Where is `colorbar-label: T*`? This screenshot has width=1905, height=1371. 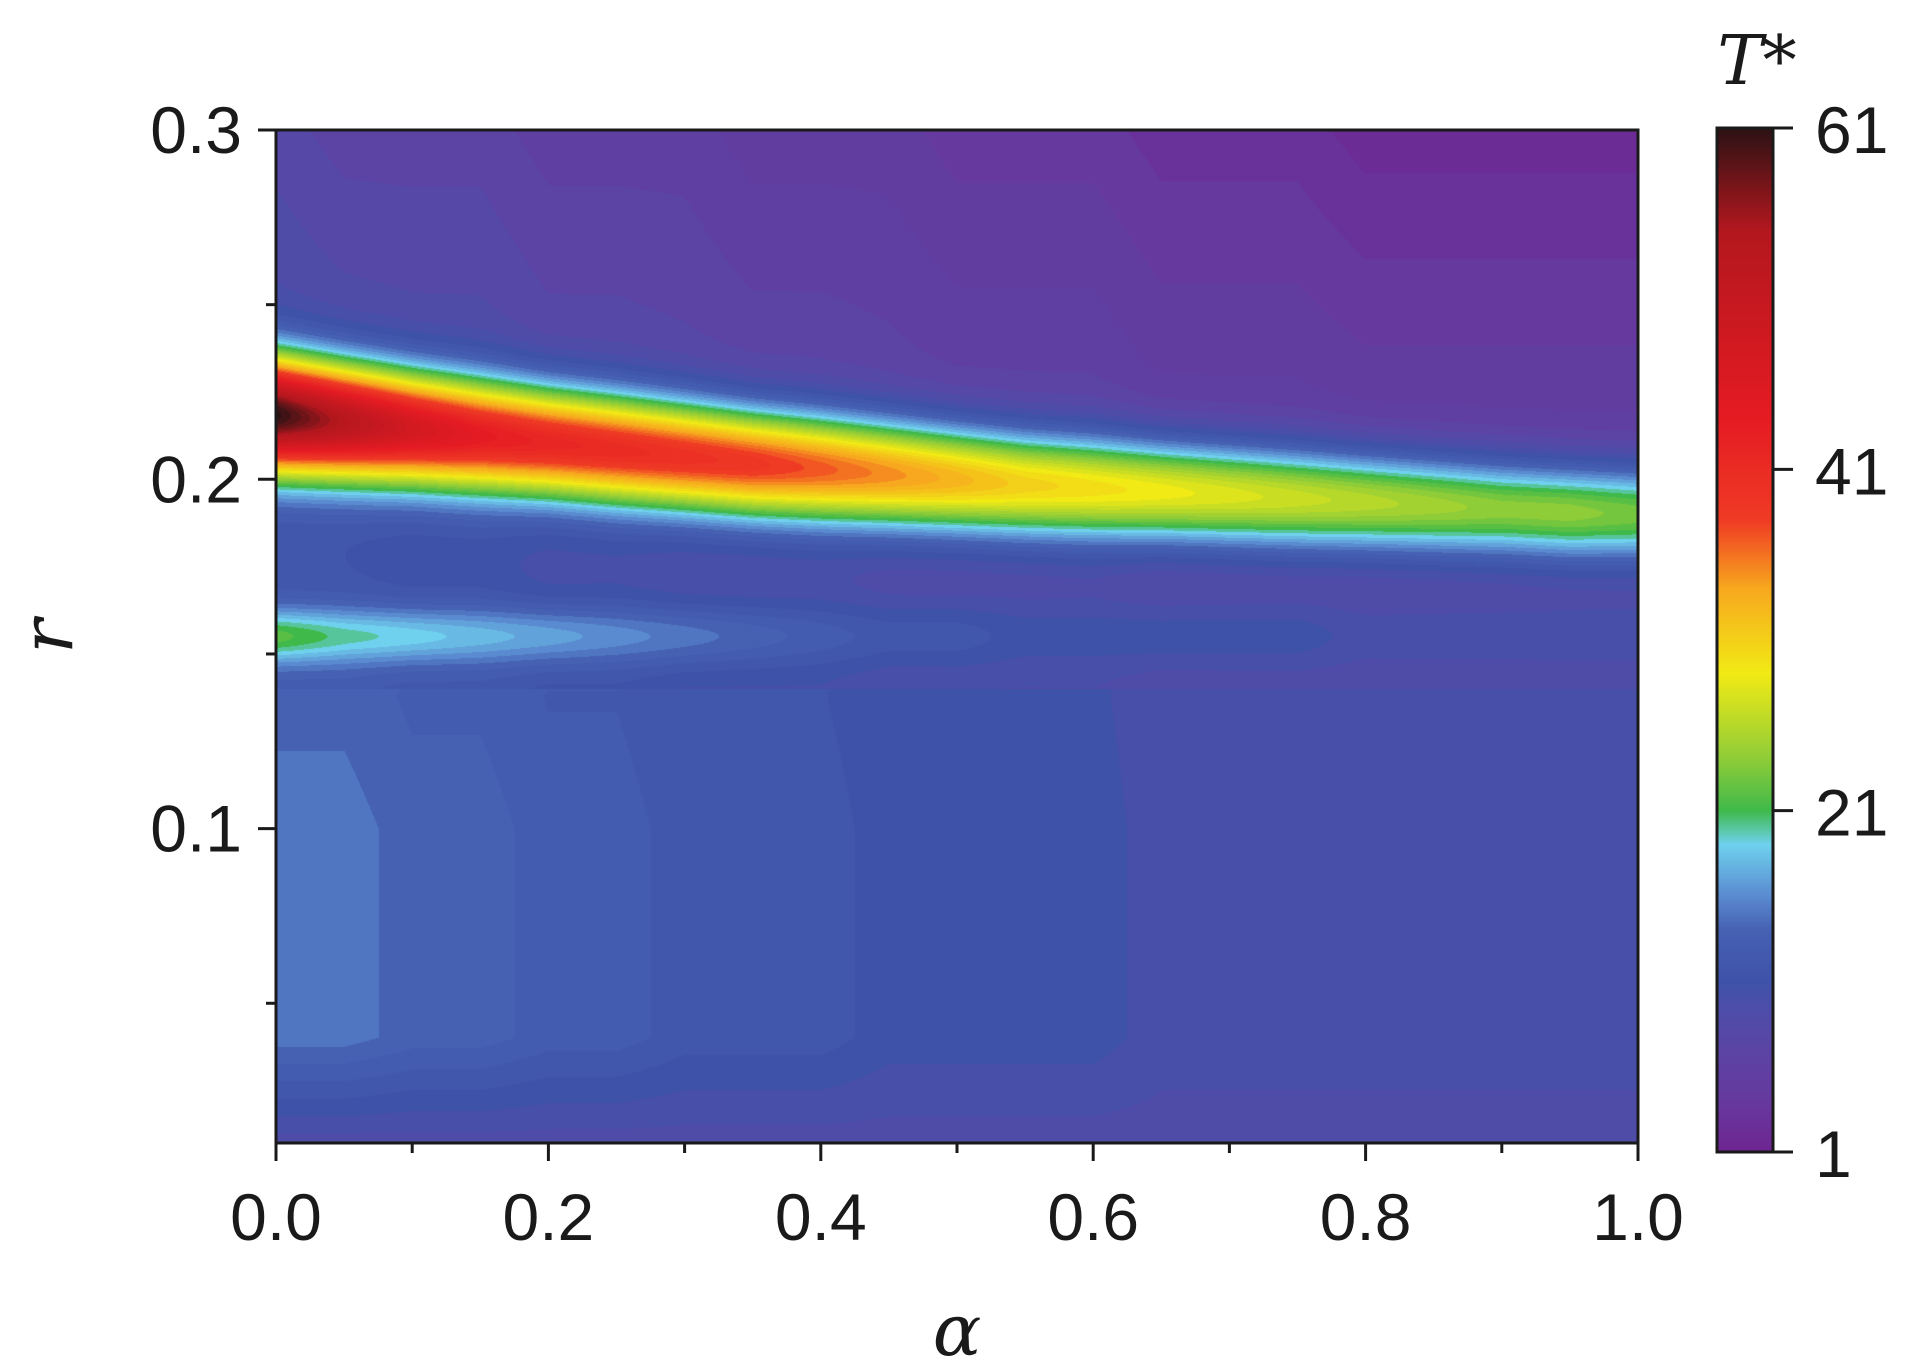
colorbar-label: T* is located at coordinates (1756, 61).